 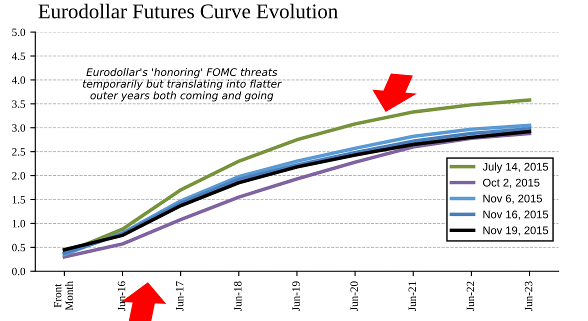 What do you see at coordinates (512, 199) in the screenshot?
I see `legend-label: Nov 6, 2015` at bounding box center [512, 199].